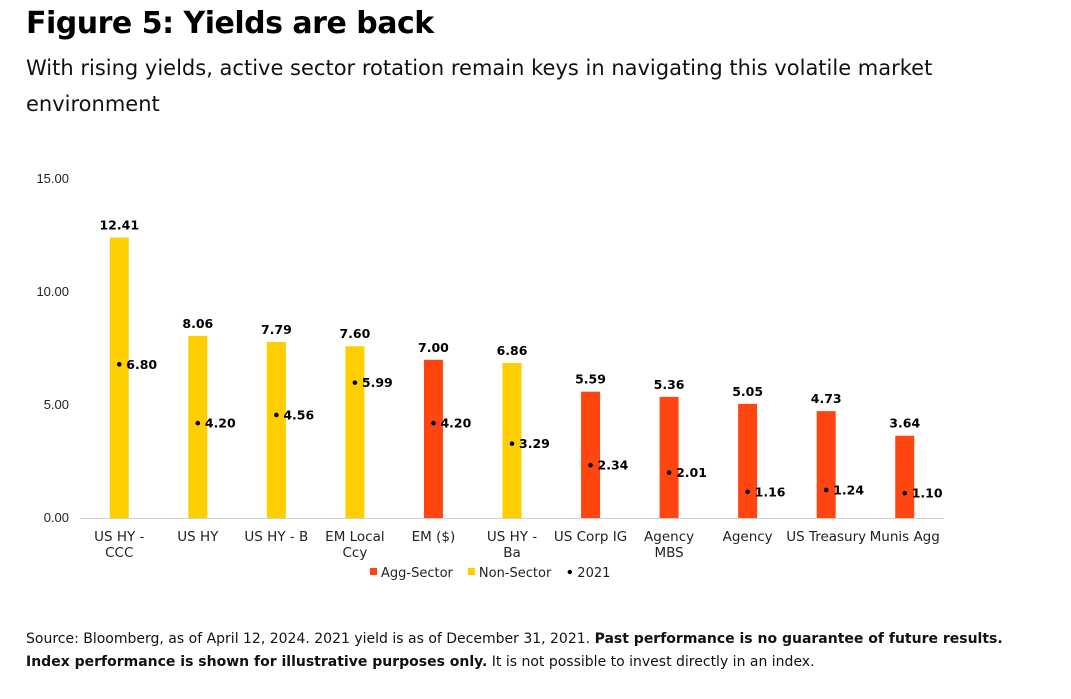 This screenshot has height=699, width=1071. I want to click on bar-value-label: 5.59, so click(590, 379).